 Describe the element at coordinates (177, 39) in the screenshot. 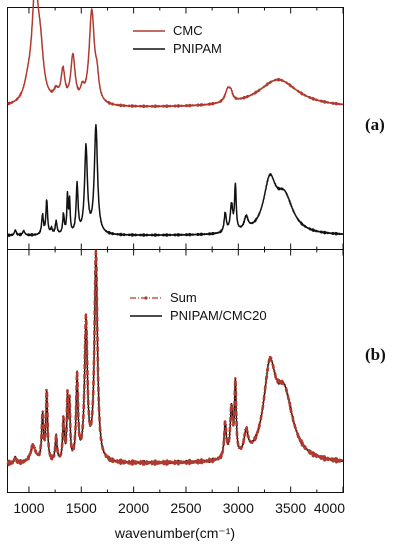

I see `panel-a-legend: CMC PNIPAM` at that location.